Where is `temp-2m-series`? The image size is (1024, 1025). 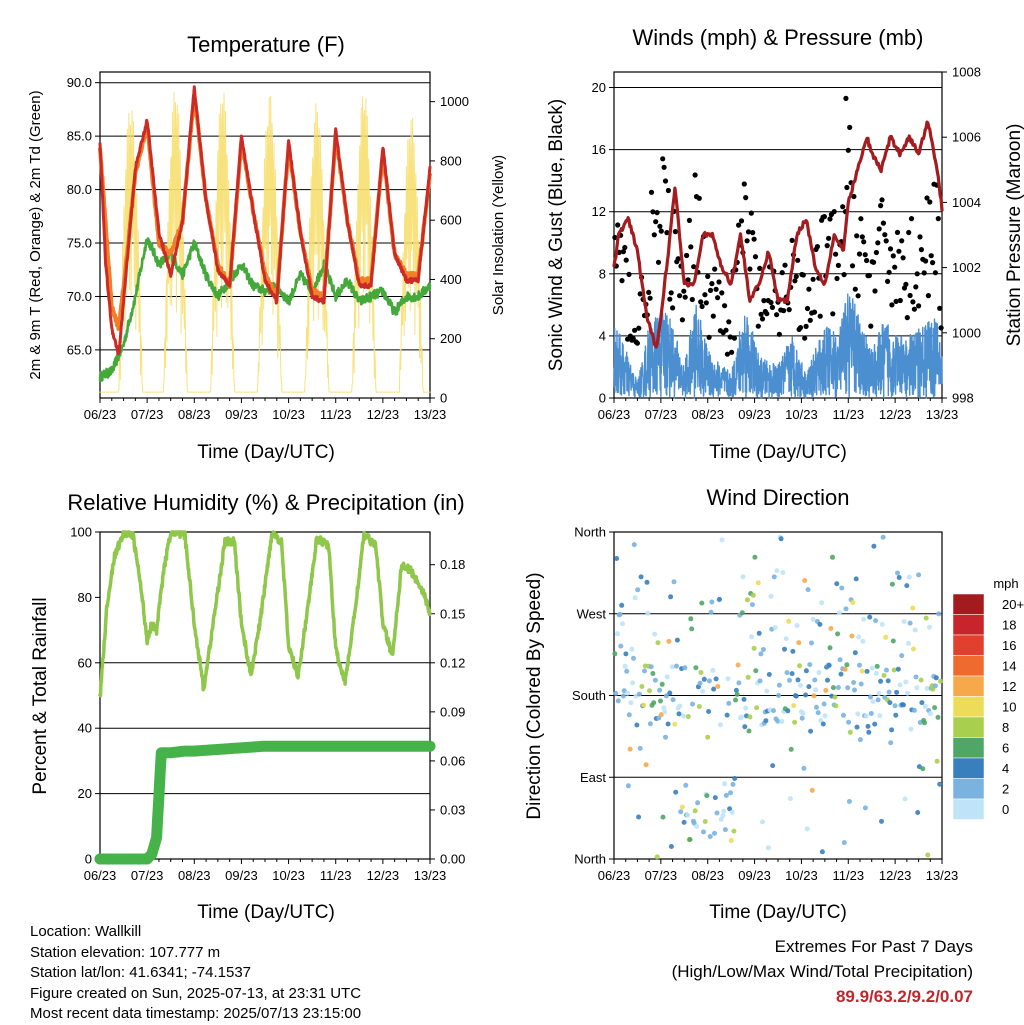 temp-2m-series is located at coordinates (265, 220).